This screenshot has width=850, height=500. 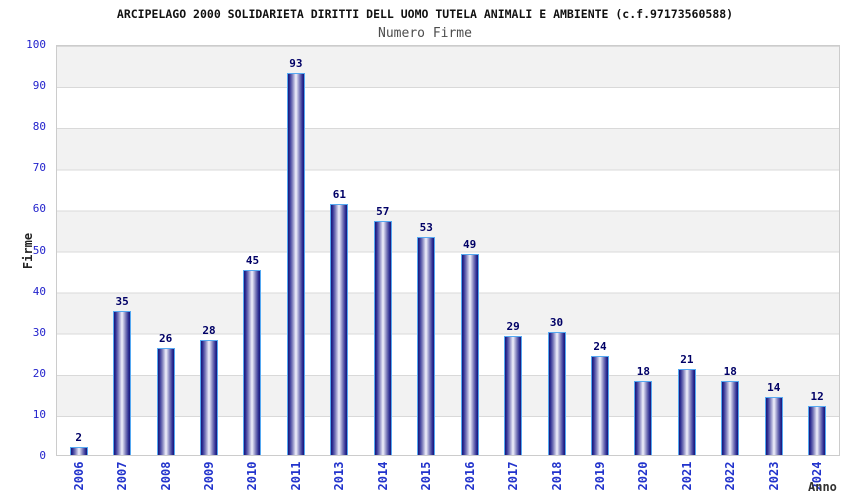 I want to click on x-tick-label: 2007, so click(x=122, y=476).